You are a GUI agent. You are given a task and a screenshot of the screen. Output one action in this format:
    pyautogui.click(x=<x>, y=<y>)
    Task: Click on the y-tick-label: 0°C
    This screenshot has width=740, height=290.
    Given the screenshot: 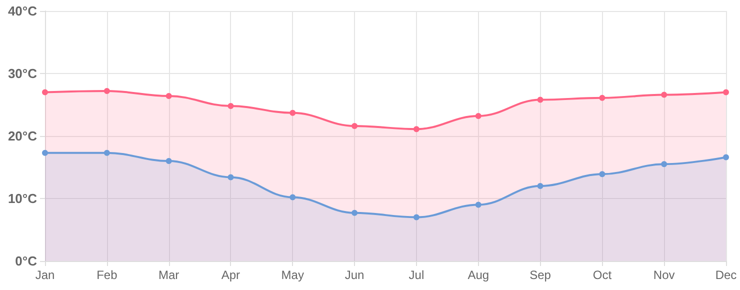 What is the action you would take?
    pyautogui.click(x=26, y=261)
    